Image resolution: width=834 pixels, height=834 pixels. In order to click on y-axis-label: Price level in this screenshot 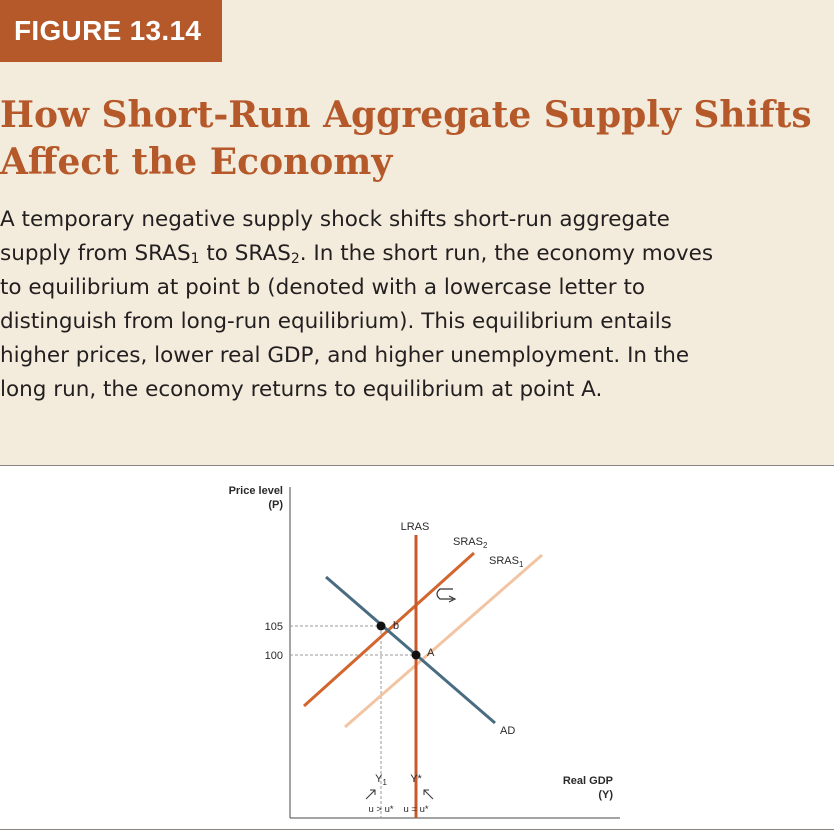, I will do `click(256, 491)`.